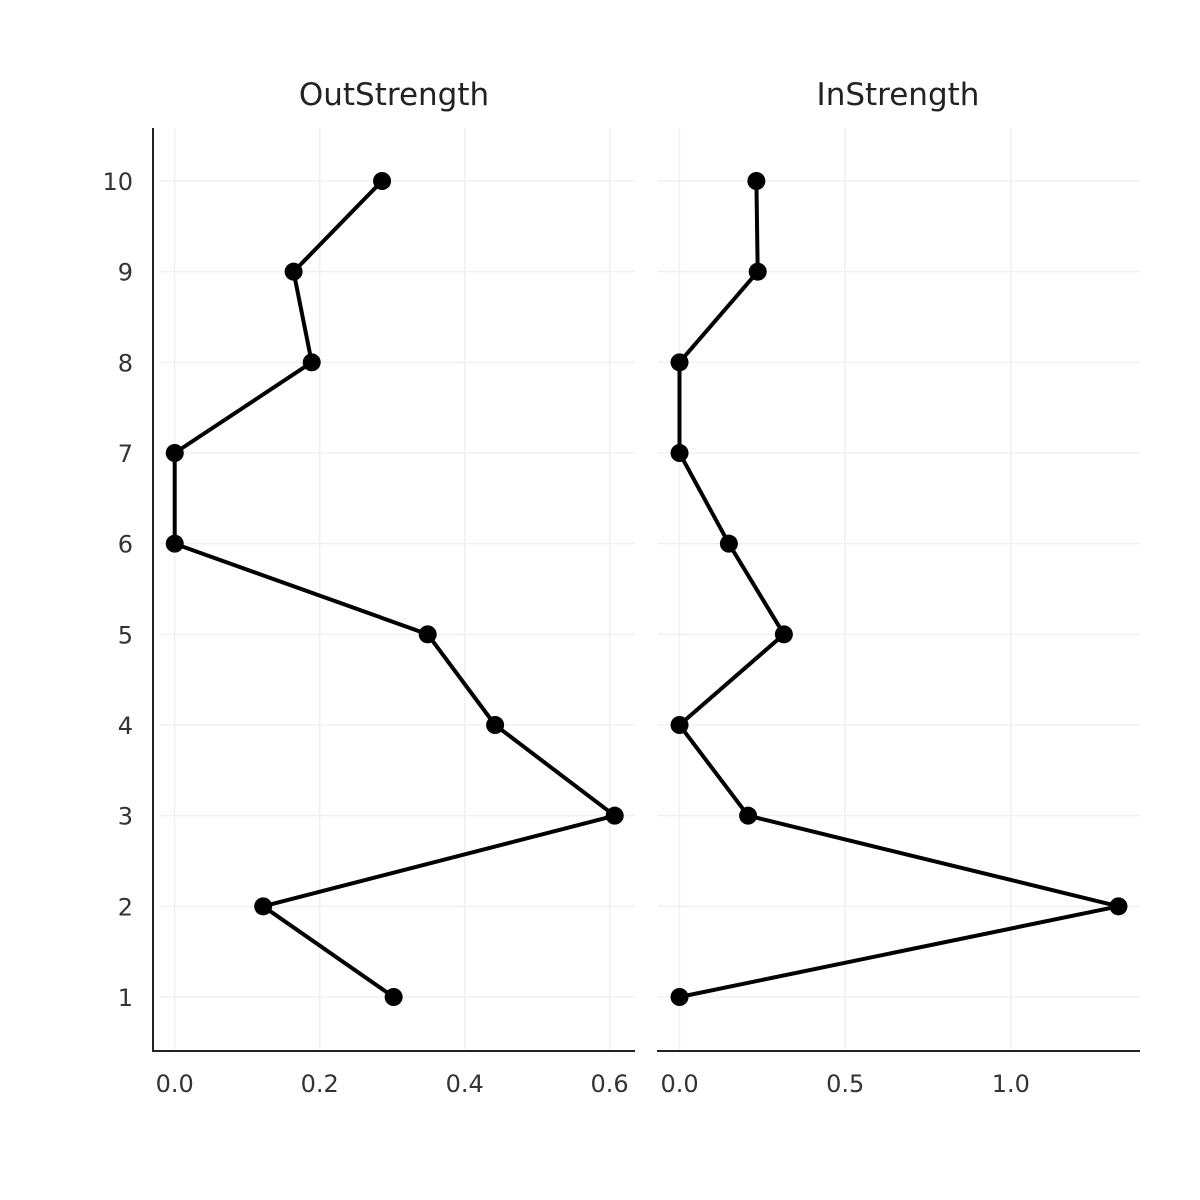 The height and width of the screenshot is (1200, 1200). I want to click on y-tick-label: 4, so click(125, 726).